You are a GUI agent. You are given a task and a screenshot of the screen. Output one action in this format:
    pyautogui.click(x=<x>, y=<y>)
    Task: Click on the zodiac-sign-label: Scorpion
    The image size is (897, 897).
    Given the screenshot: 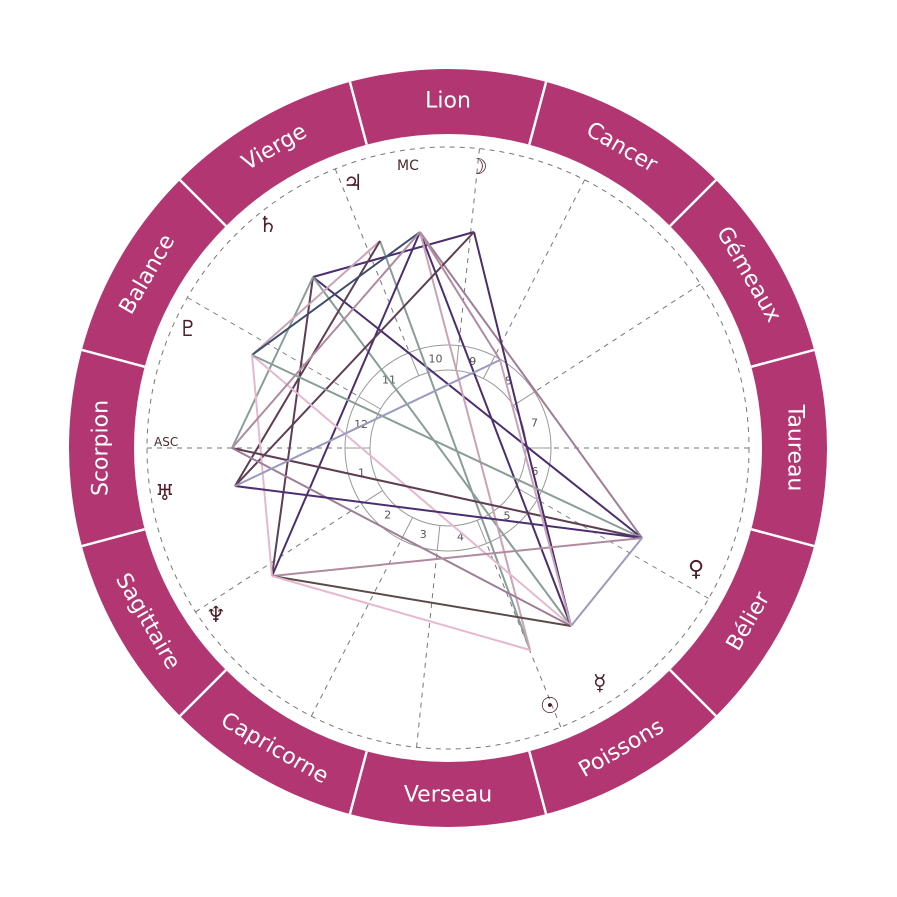 What is the action you would take?
    pyautogui.click(x=101, y=448)
    